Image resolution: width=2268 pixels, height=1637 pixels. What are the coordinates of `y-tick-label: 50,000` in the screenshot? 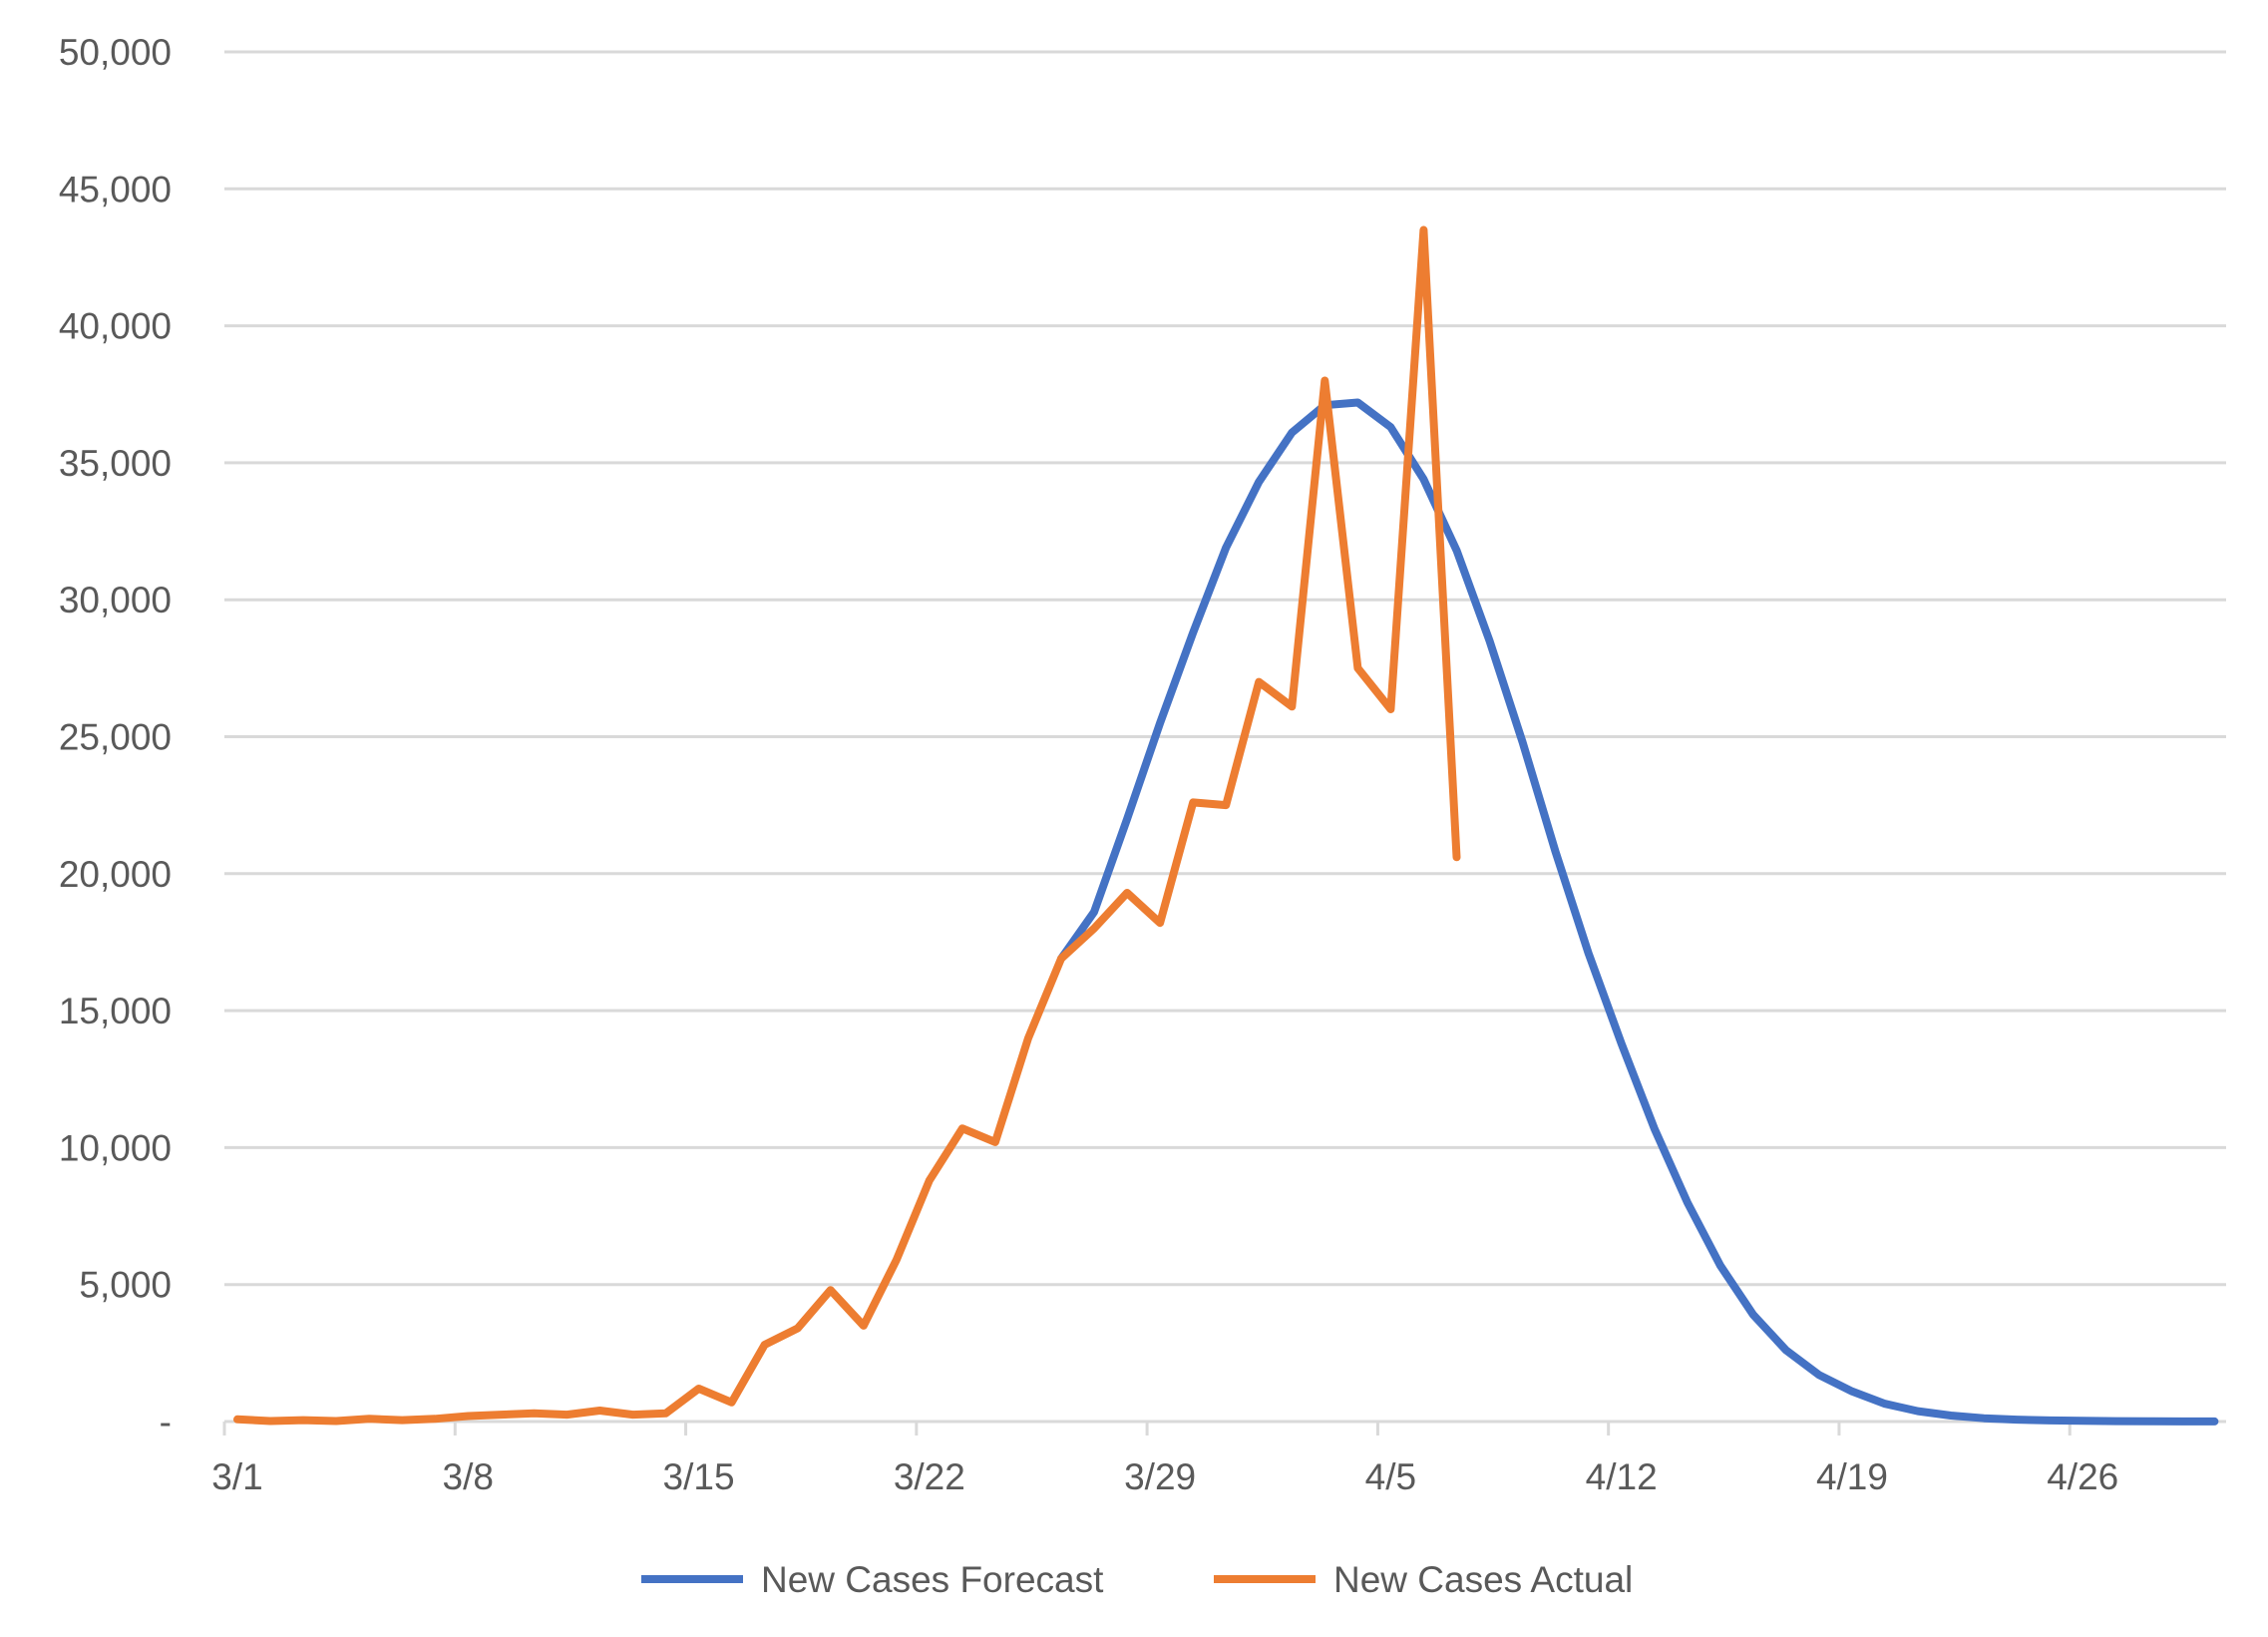 It's located at (115, 53).